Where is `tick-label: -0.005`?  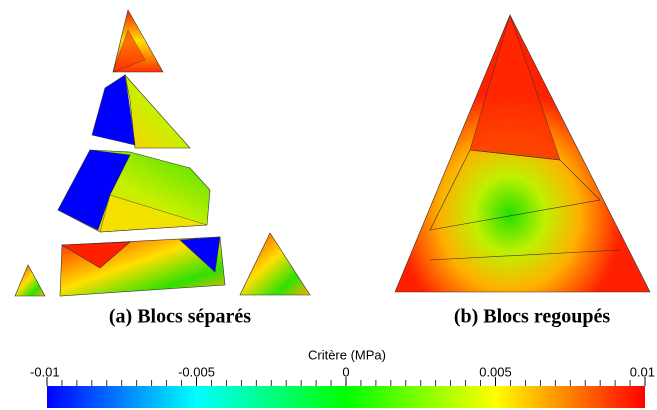 tick-label: -0.005 is located at coordinates (196, 371).